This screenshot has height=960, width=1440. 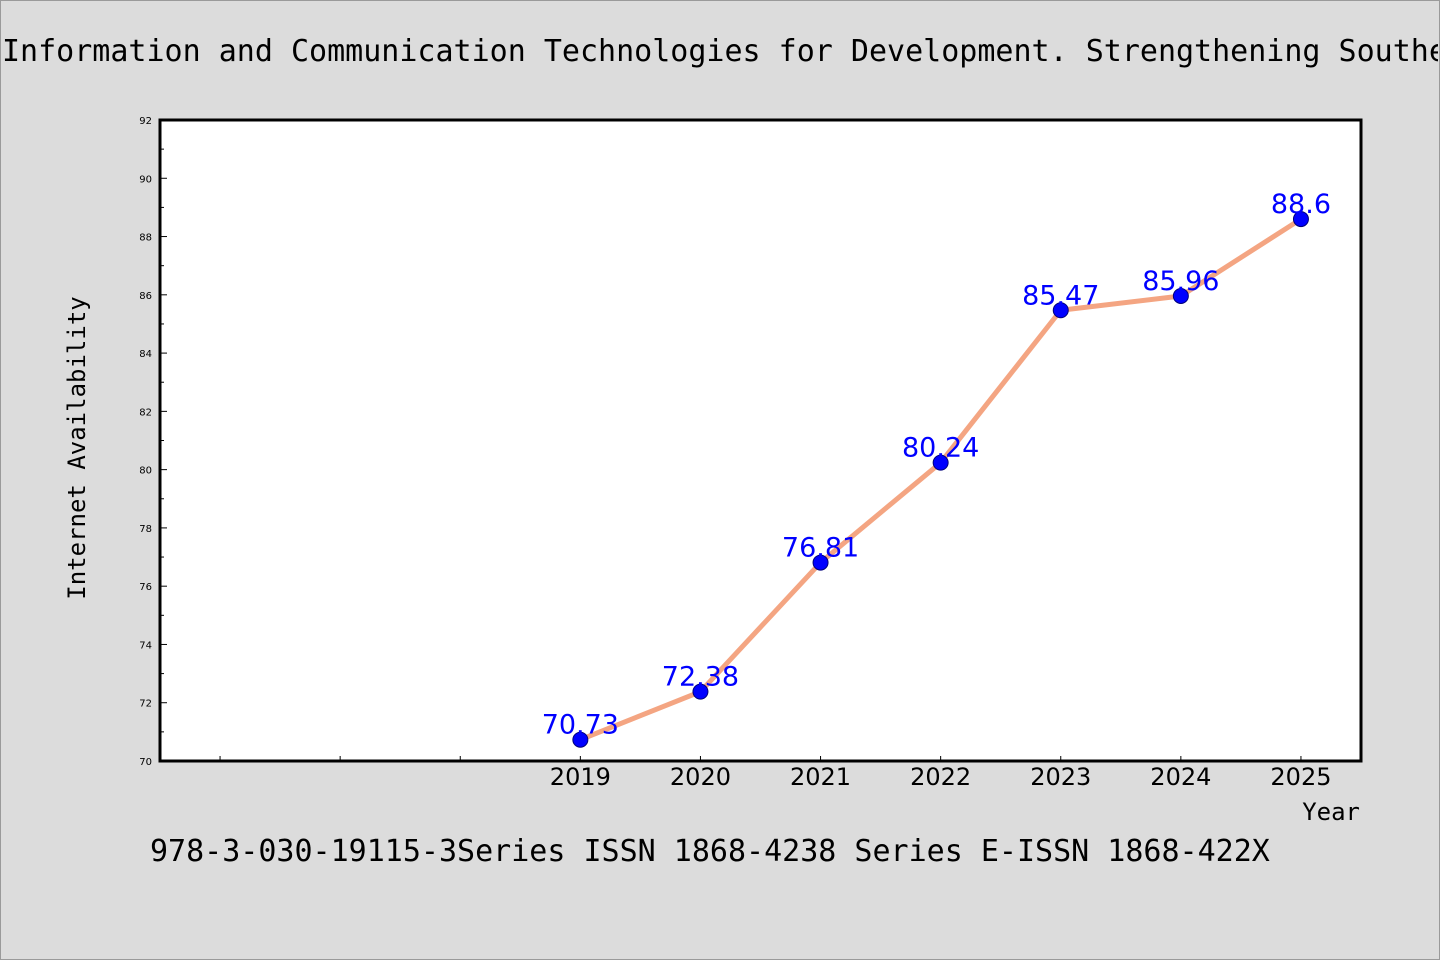 I want to click on x-tick-label: 2023, so click(x=1060, y=777).